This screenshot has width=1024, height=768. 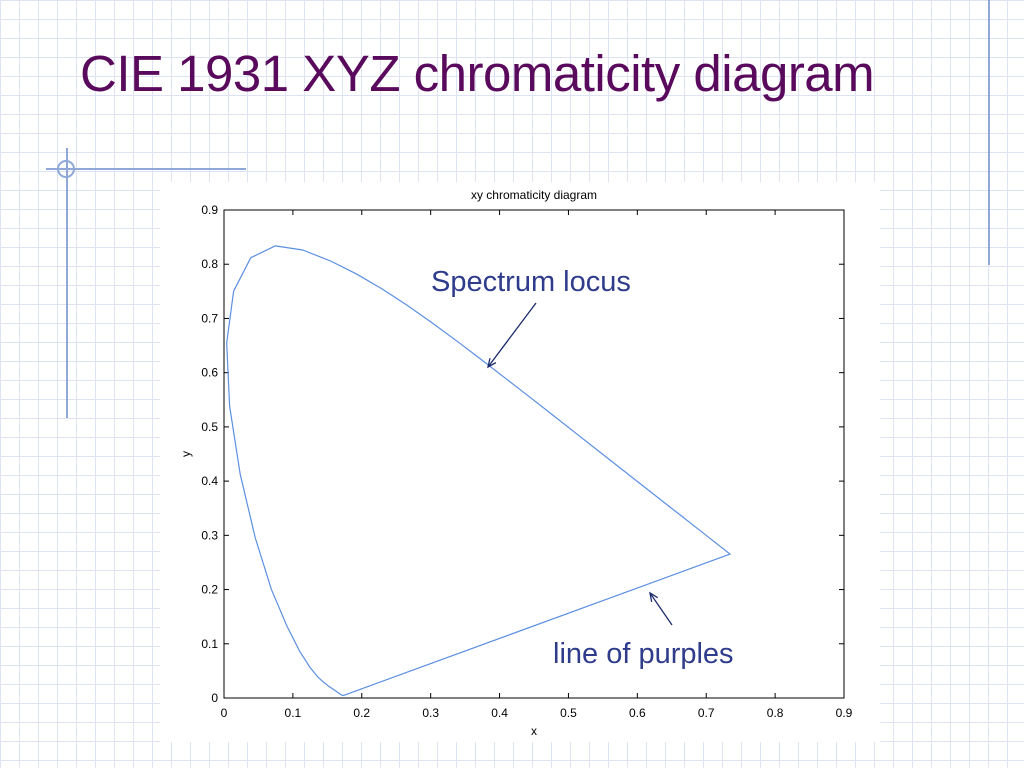 I want to click on page-title: CIE 1931 XYZ chromaticity diagram, so click(x=477, y=73).